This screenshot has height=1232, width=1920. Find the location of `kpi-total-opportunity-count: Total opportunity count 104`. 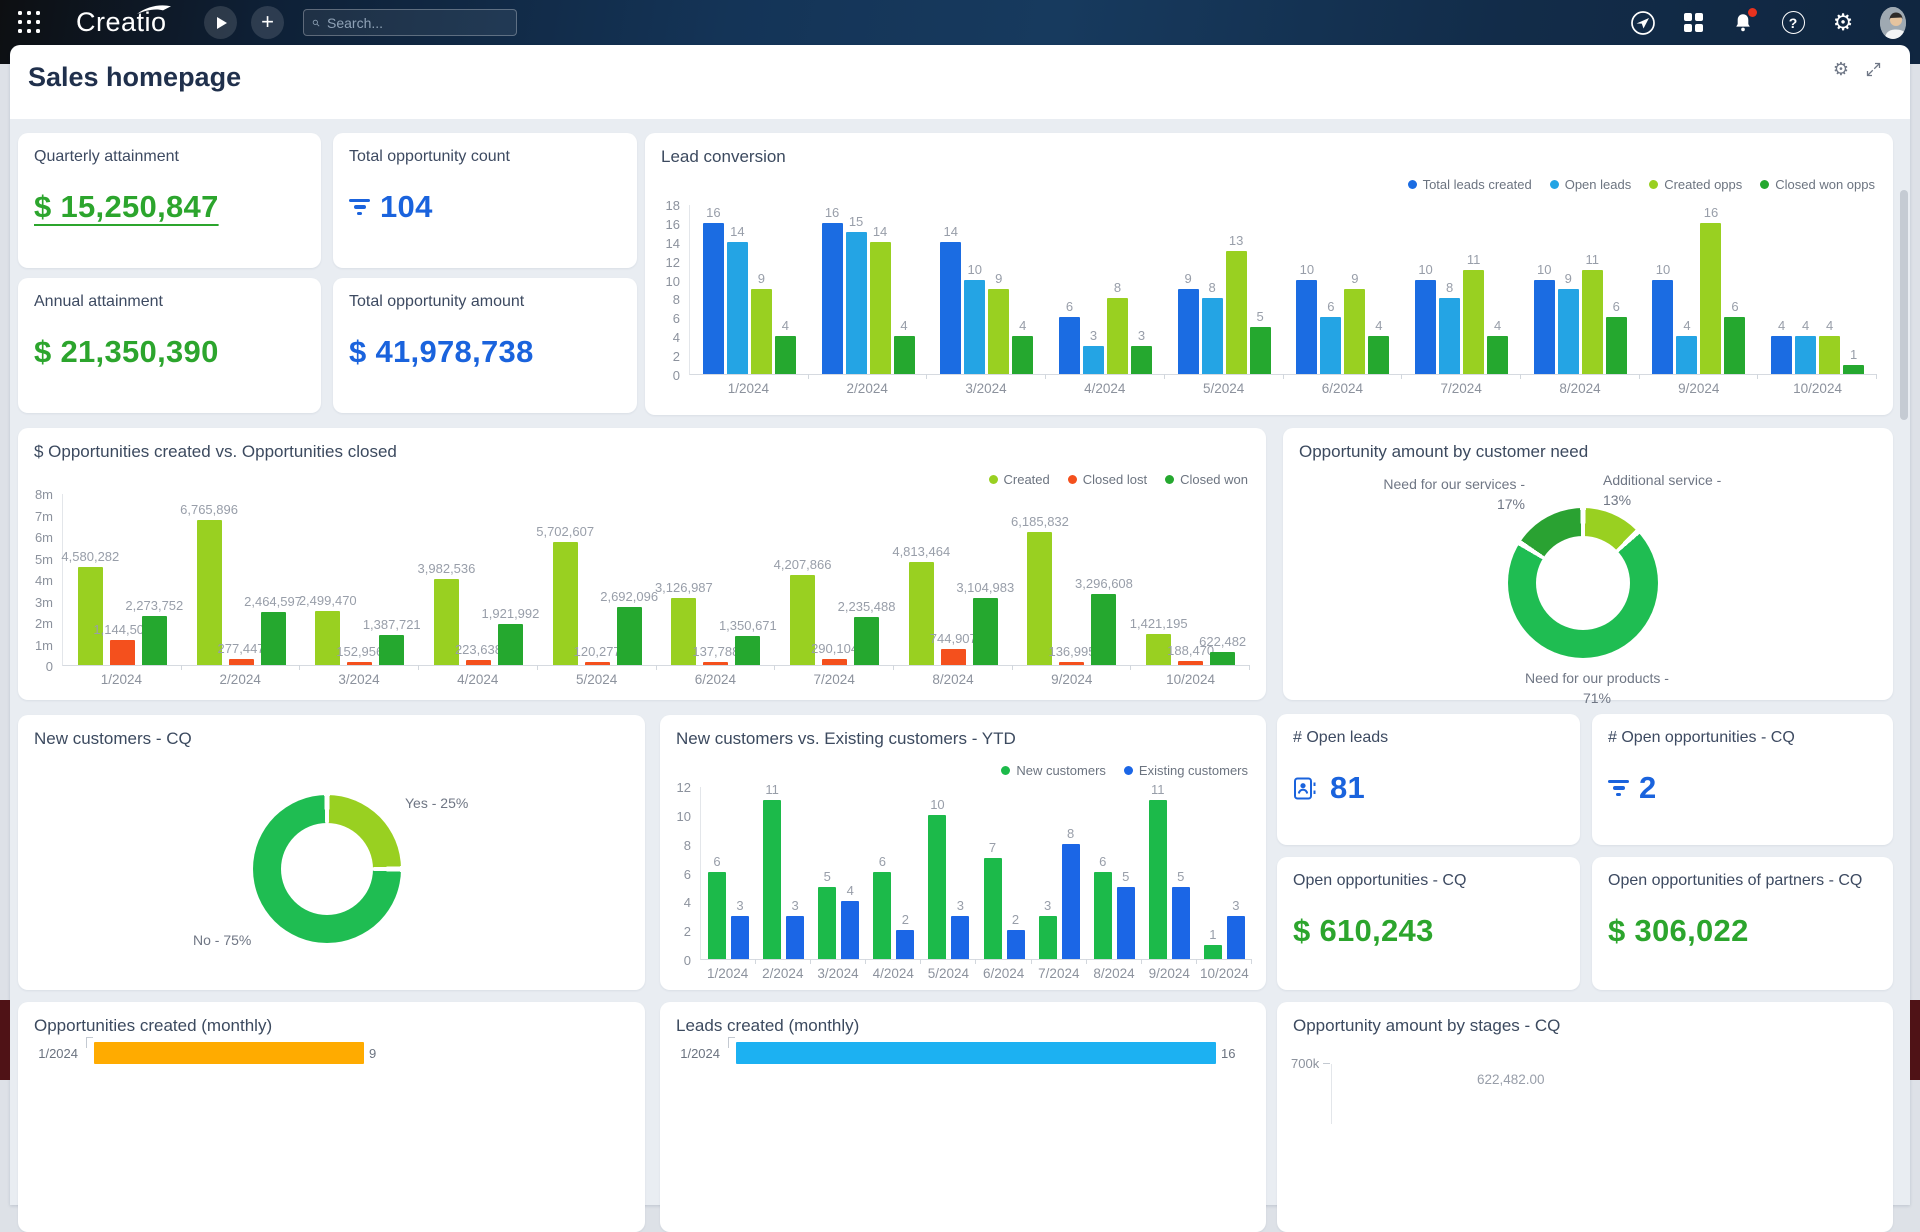

kpi-total-opportunity-count: Total opportunity count 104 is located at coordinates (485, 200).